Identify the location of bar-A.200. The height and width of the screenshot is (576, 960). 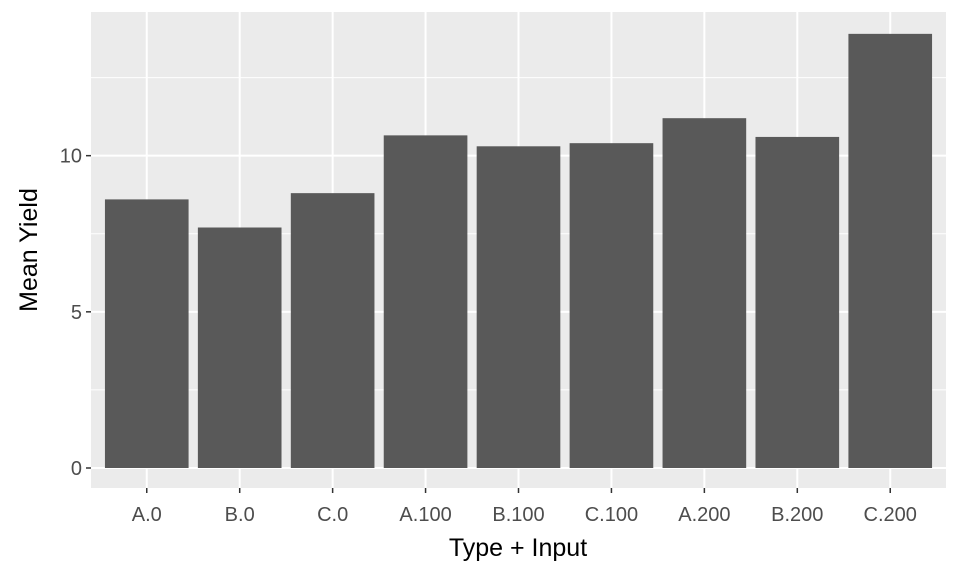
(704, 293).